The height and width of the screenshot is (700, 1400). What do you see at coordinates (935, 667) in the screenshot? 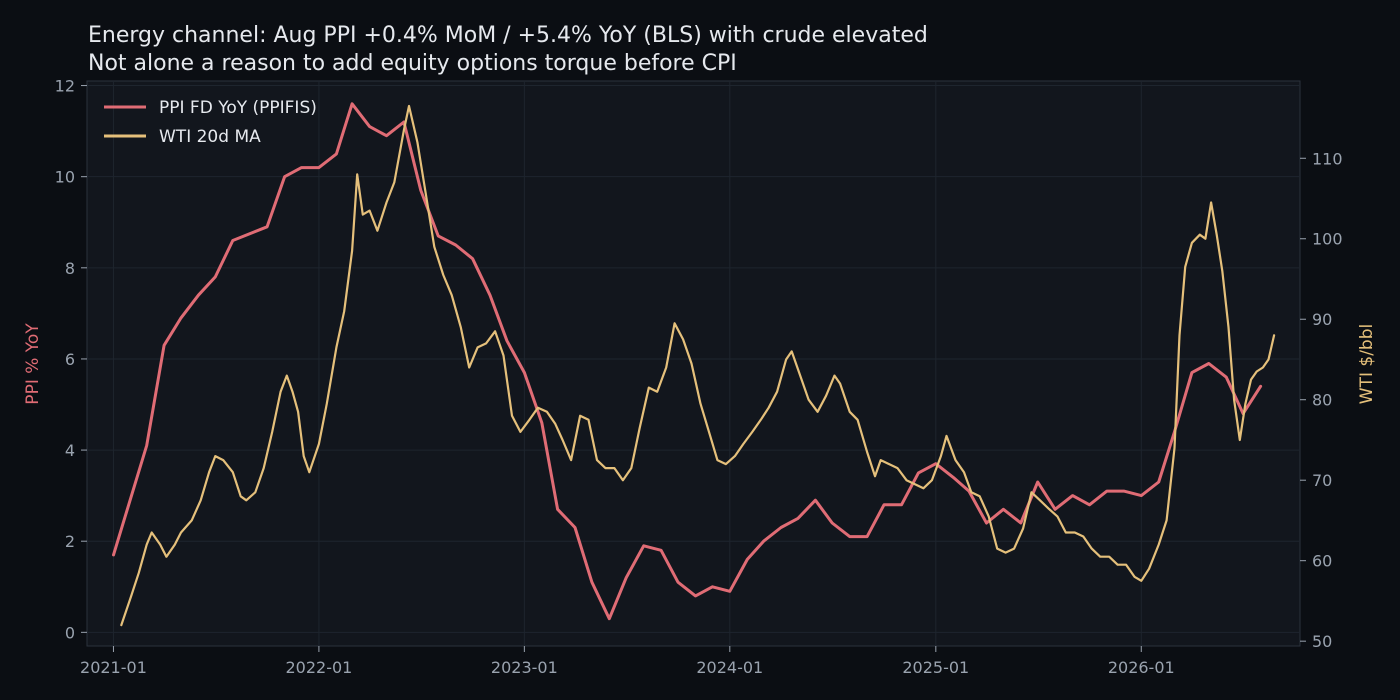
I see `x-tick-label: 2025-01` at bounding box center [935, 667].